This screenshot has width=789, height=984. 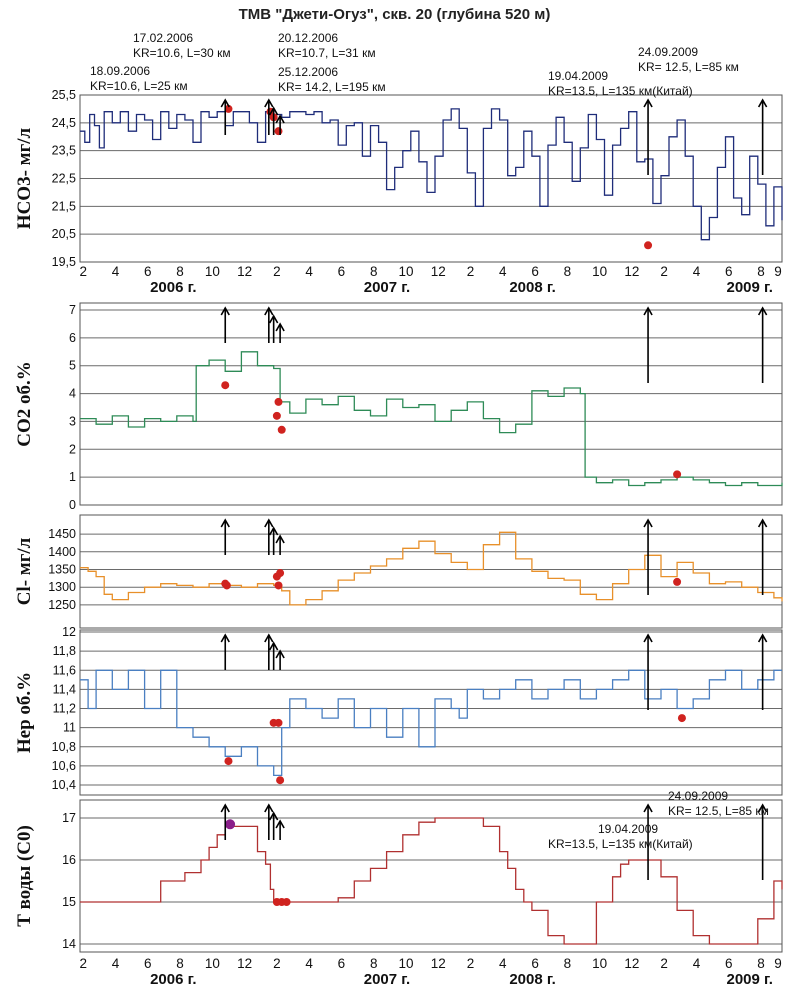 I want to click on y-tick-label-he: 11,8, so click(x=64, y=651).